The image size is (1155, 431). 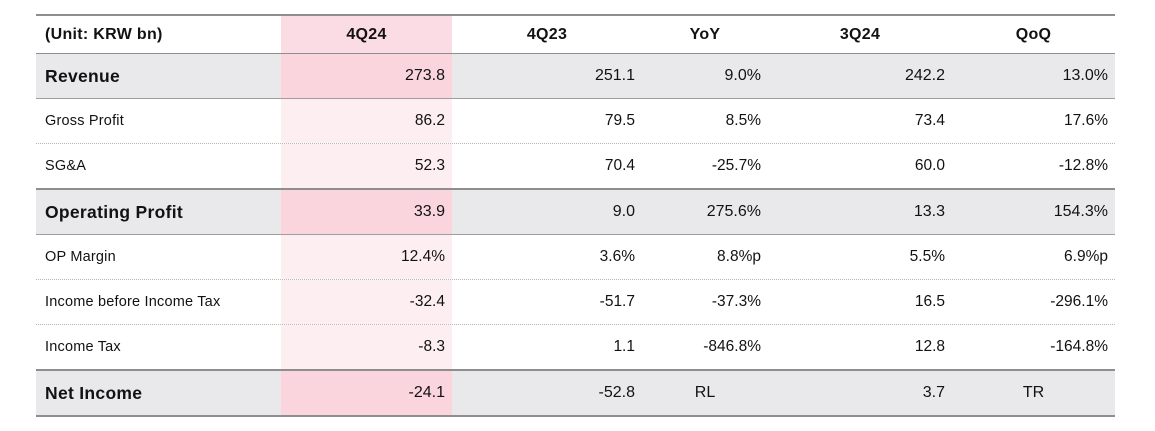 I want to click on table-header-row: (Unit: KRW bn) 4Q24 4Q23 YoY 3Q24 QoQ, so click(x=575, y=35).